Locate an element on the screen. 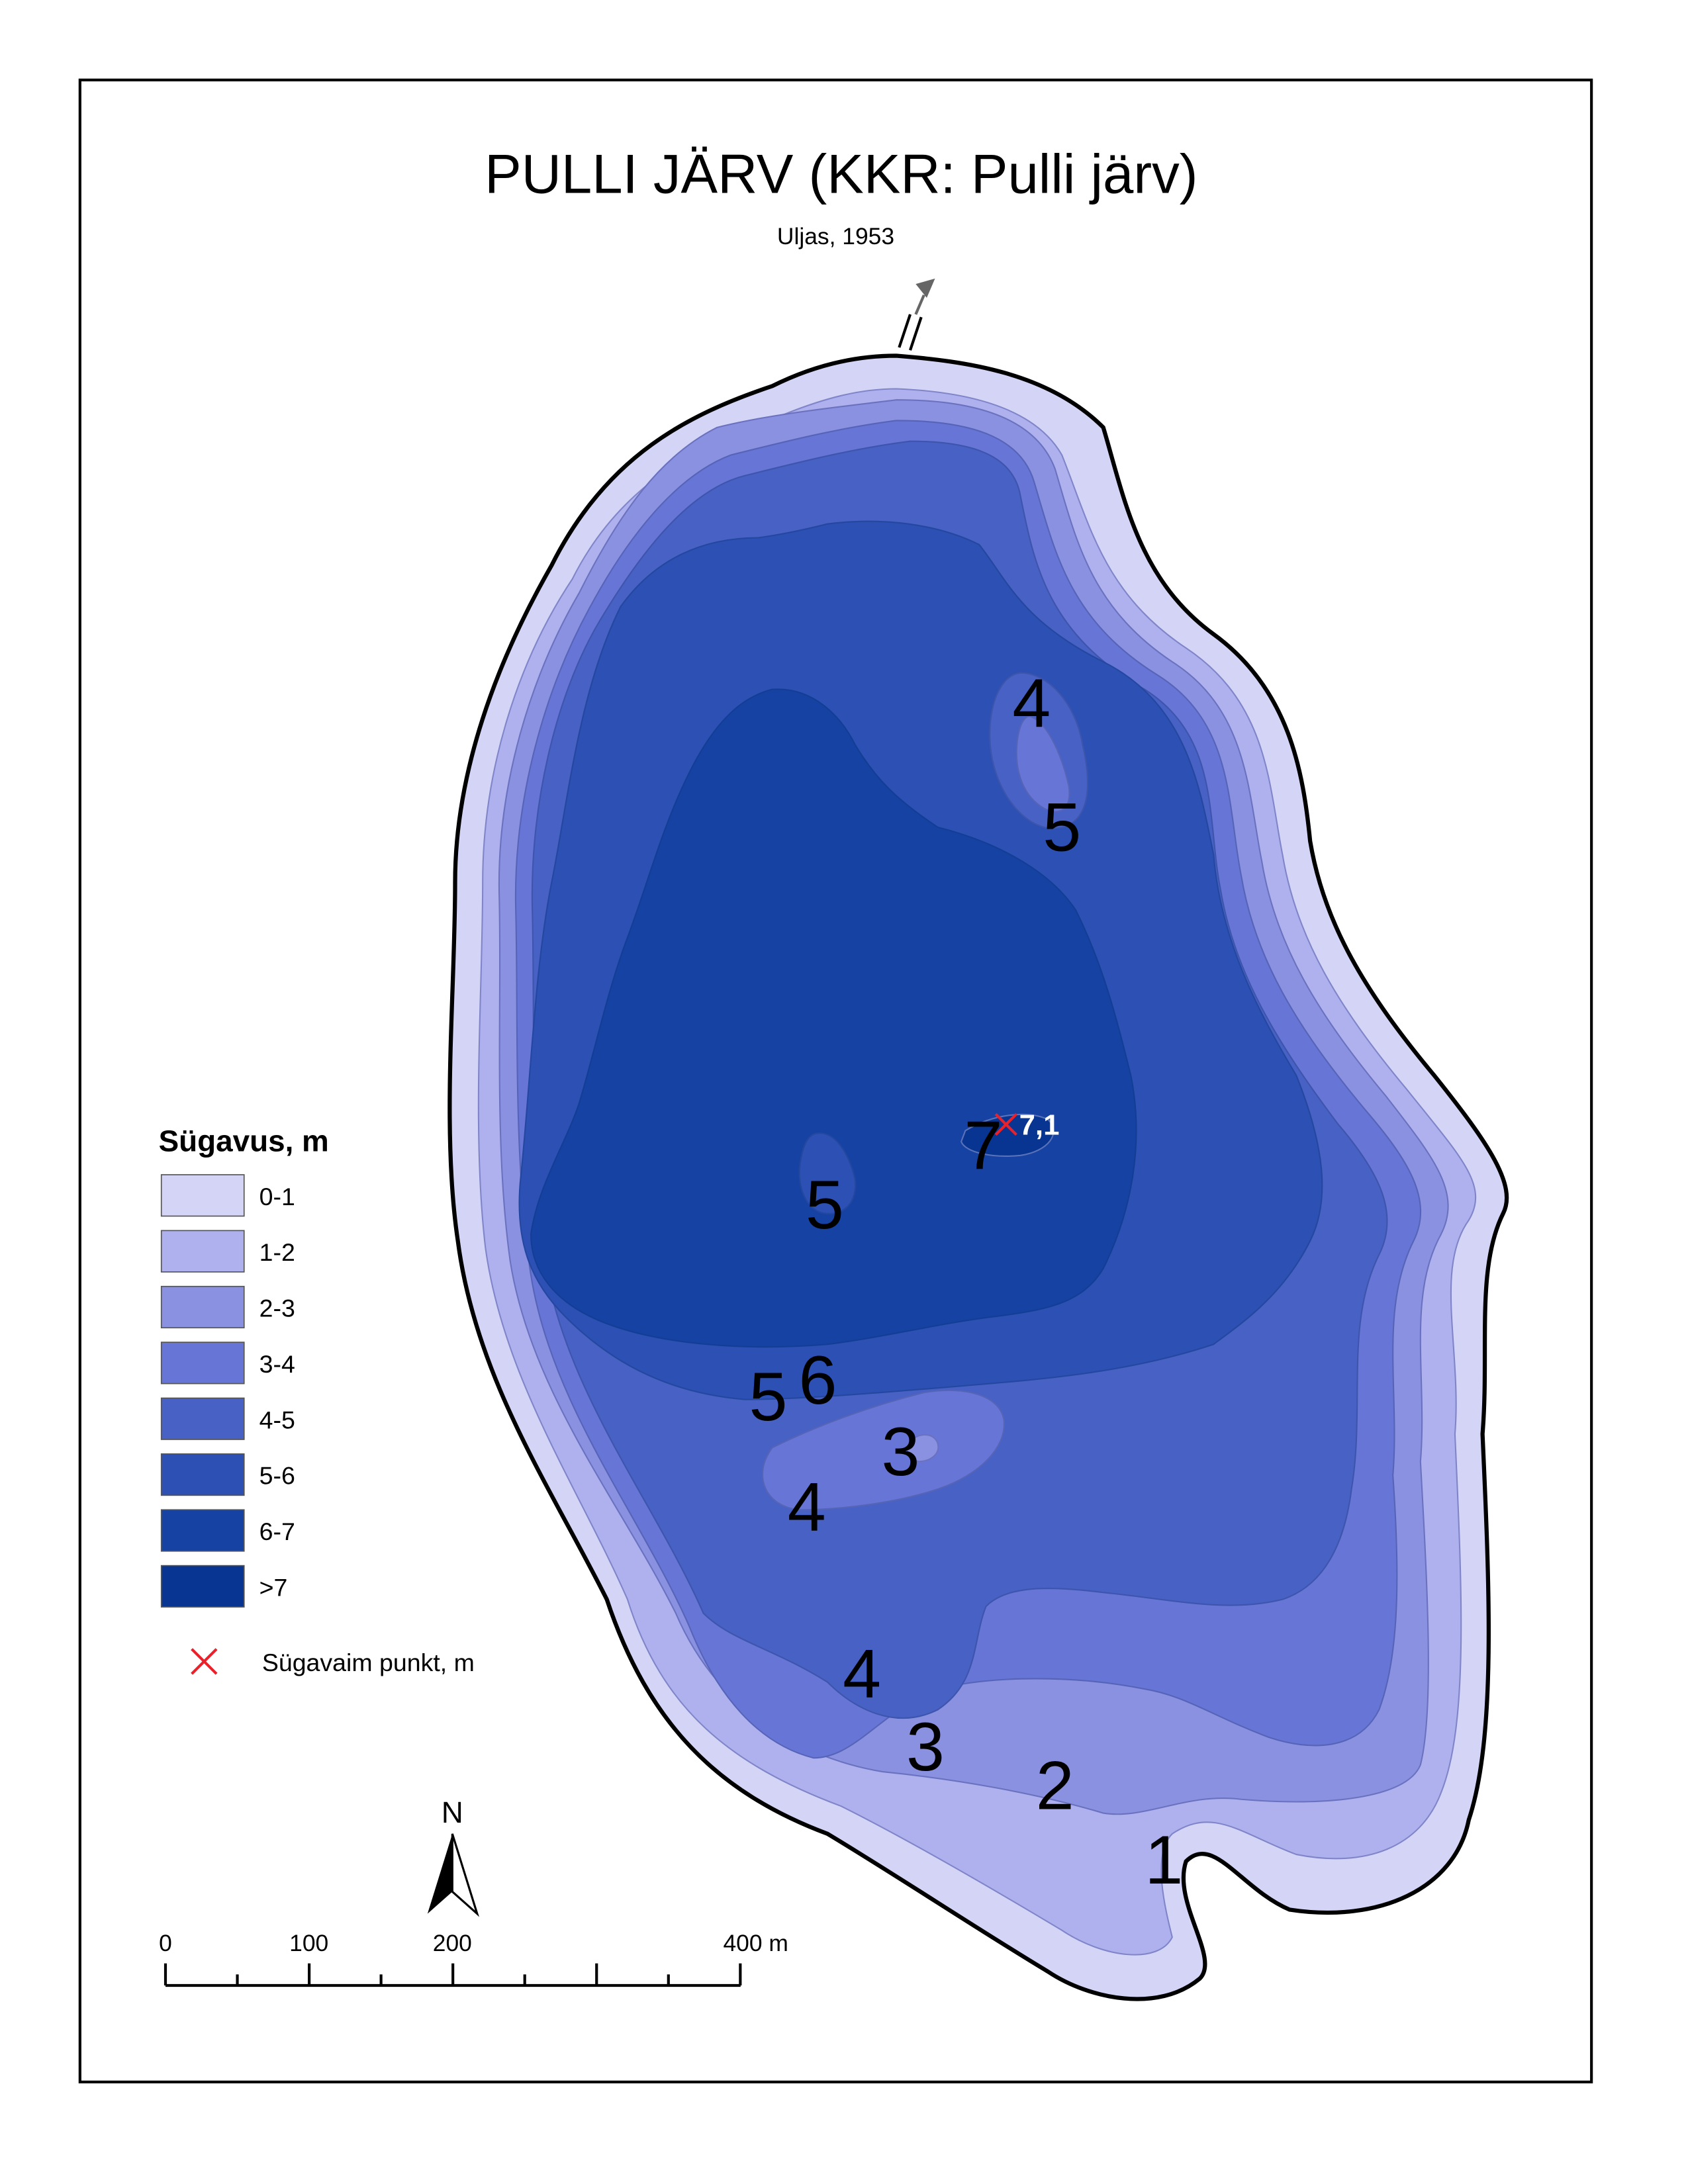 The width and height of the screenshot is (1688, 2184). legend-item: 4-5 is located at coordinates (227, 1419).